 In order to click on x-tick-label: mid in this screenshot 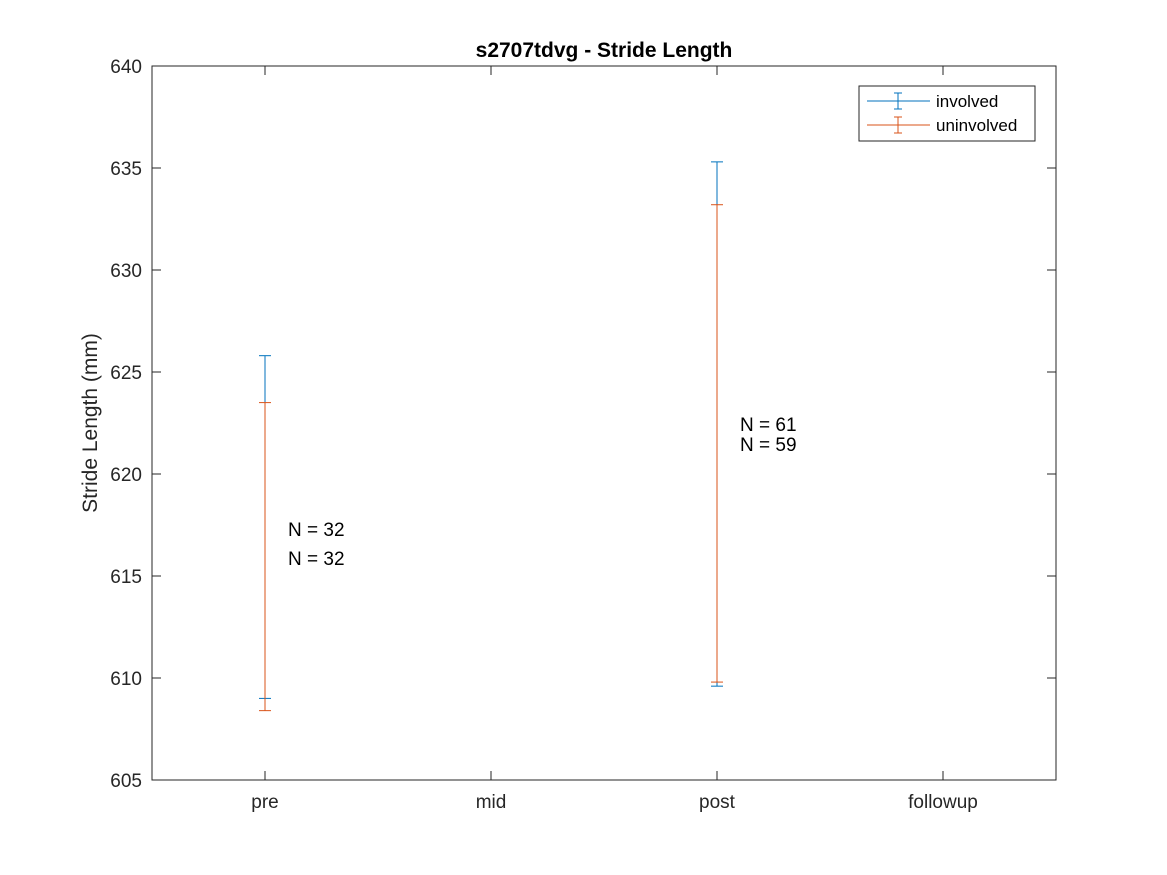, I will do `click(491, 802)`.